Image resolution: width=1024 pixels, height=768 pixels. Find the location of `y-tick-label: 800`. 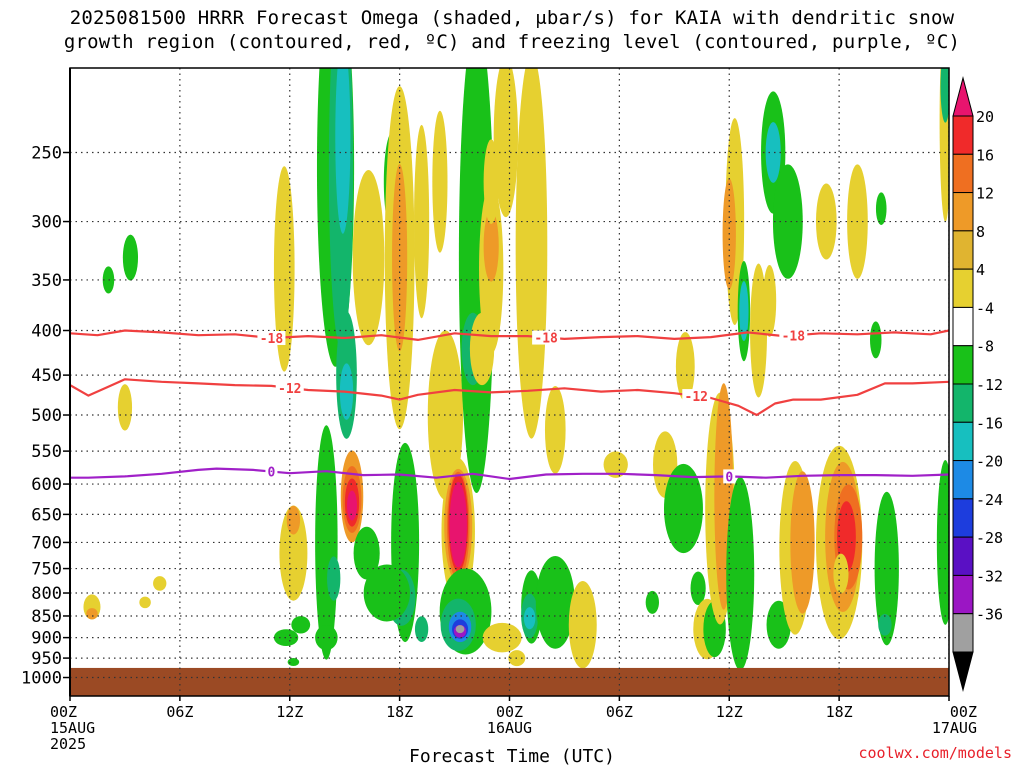

y-tick-label: 800 is located at coordinates (46, 594).